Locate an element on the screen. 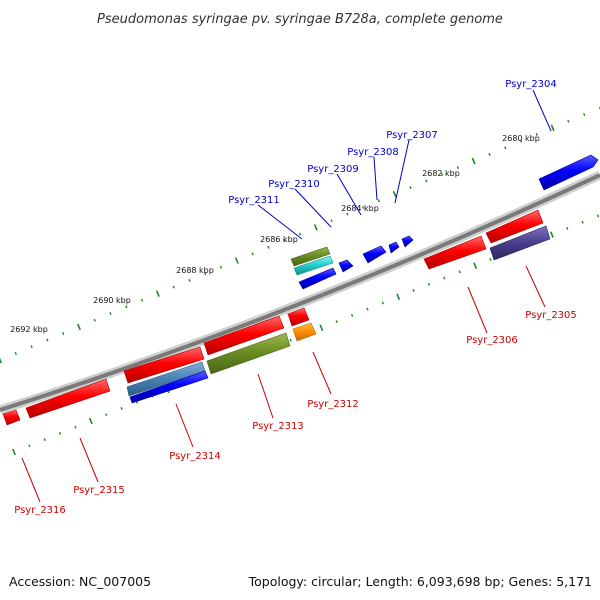  label-psyr-2315: Psyr_2315 is located at coordinates (99, 490).